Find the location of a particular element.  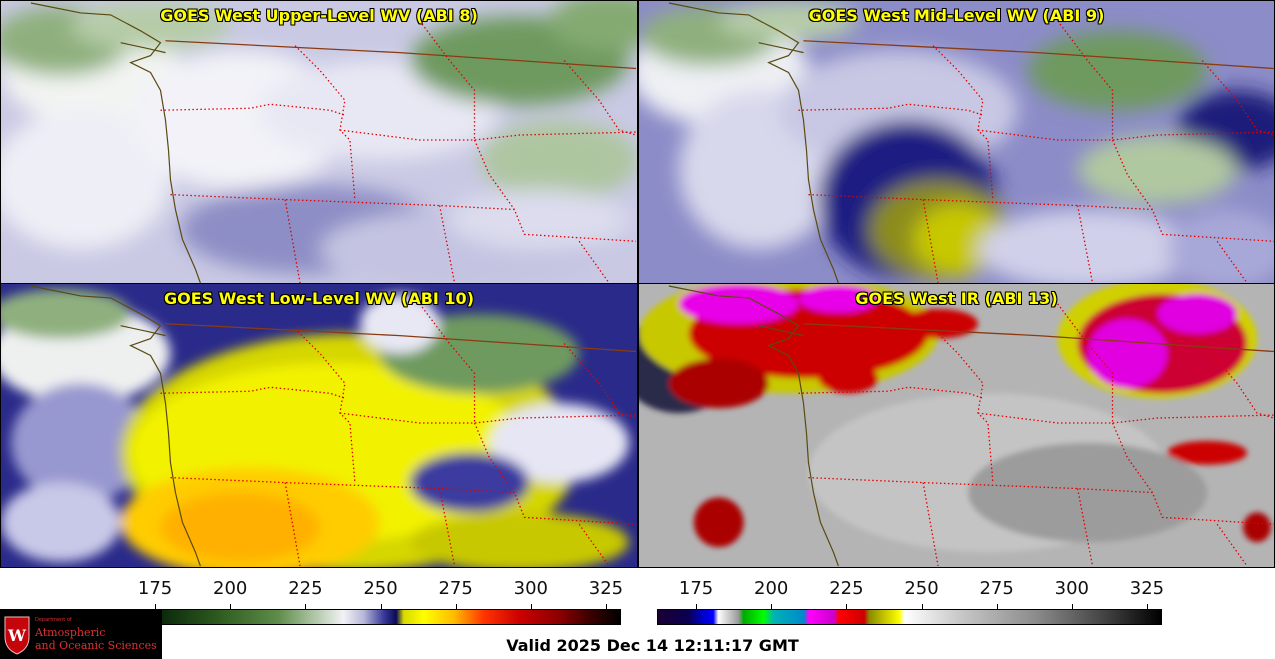

ir-tick-label: 175 is located at coordinates (696, 588).